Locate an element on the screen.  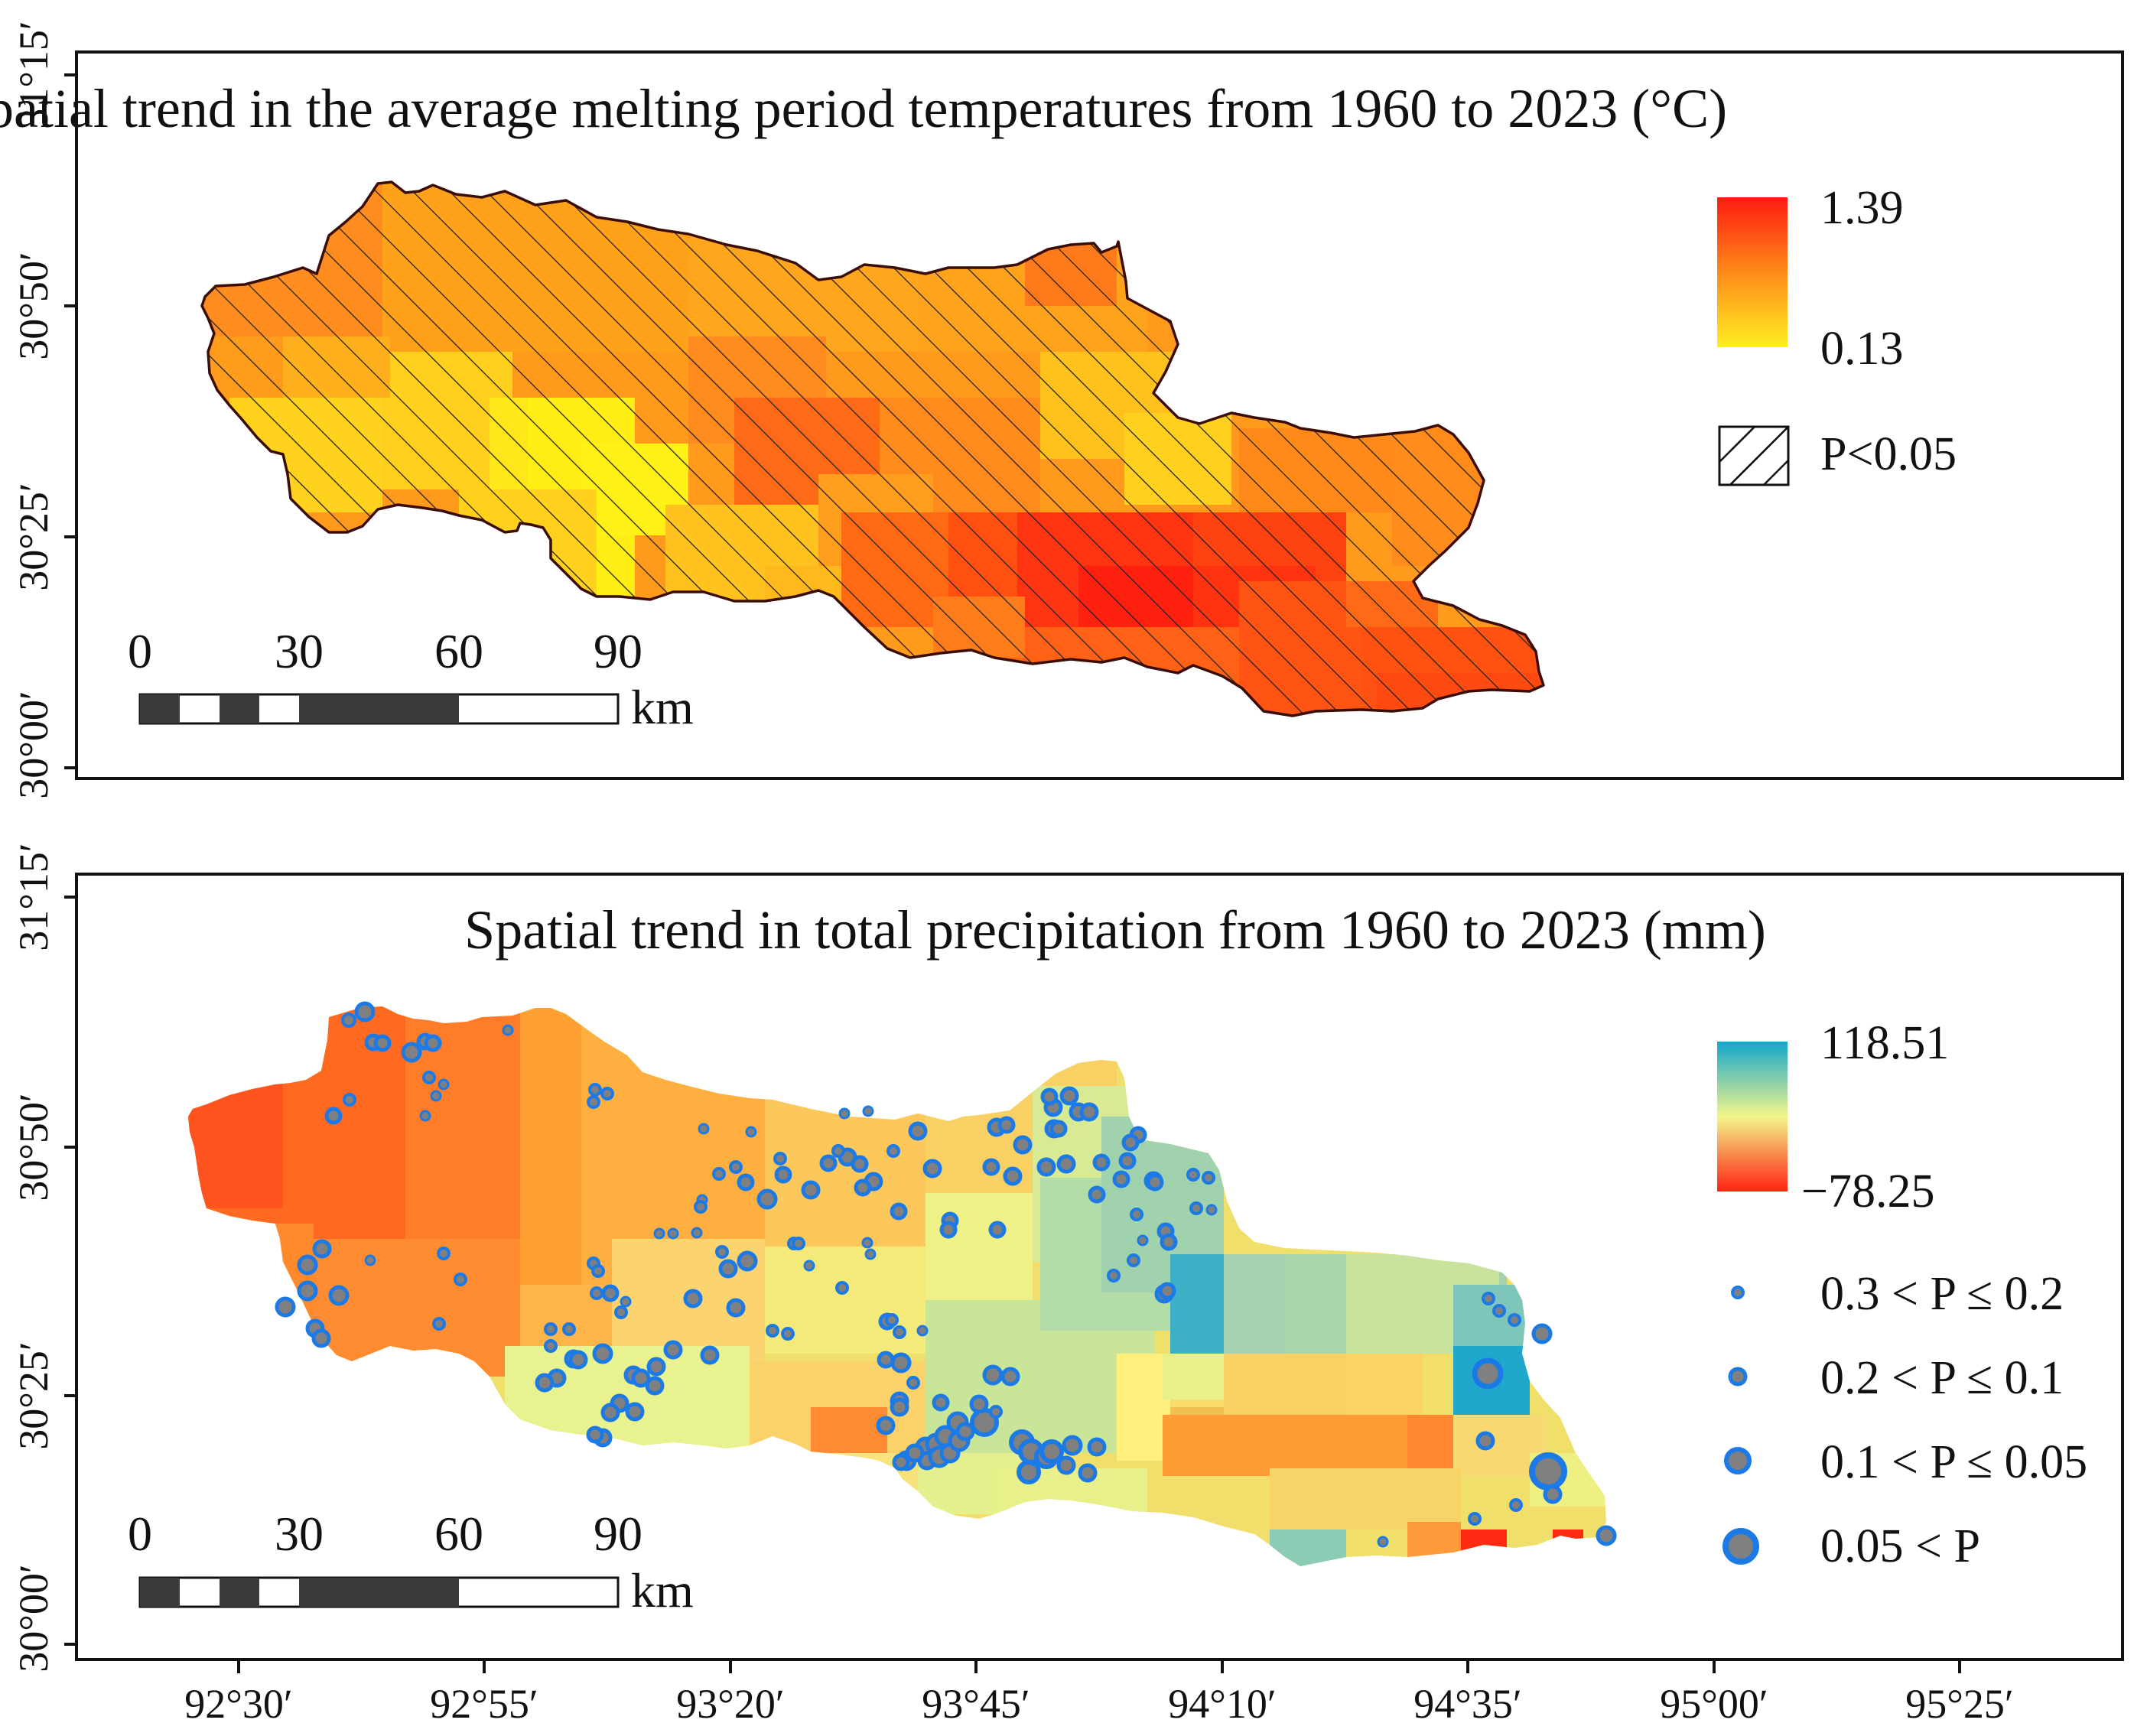
y-tick-label: 31°15′ is located at coordinates (34, 74).